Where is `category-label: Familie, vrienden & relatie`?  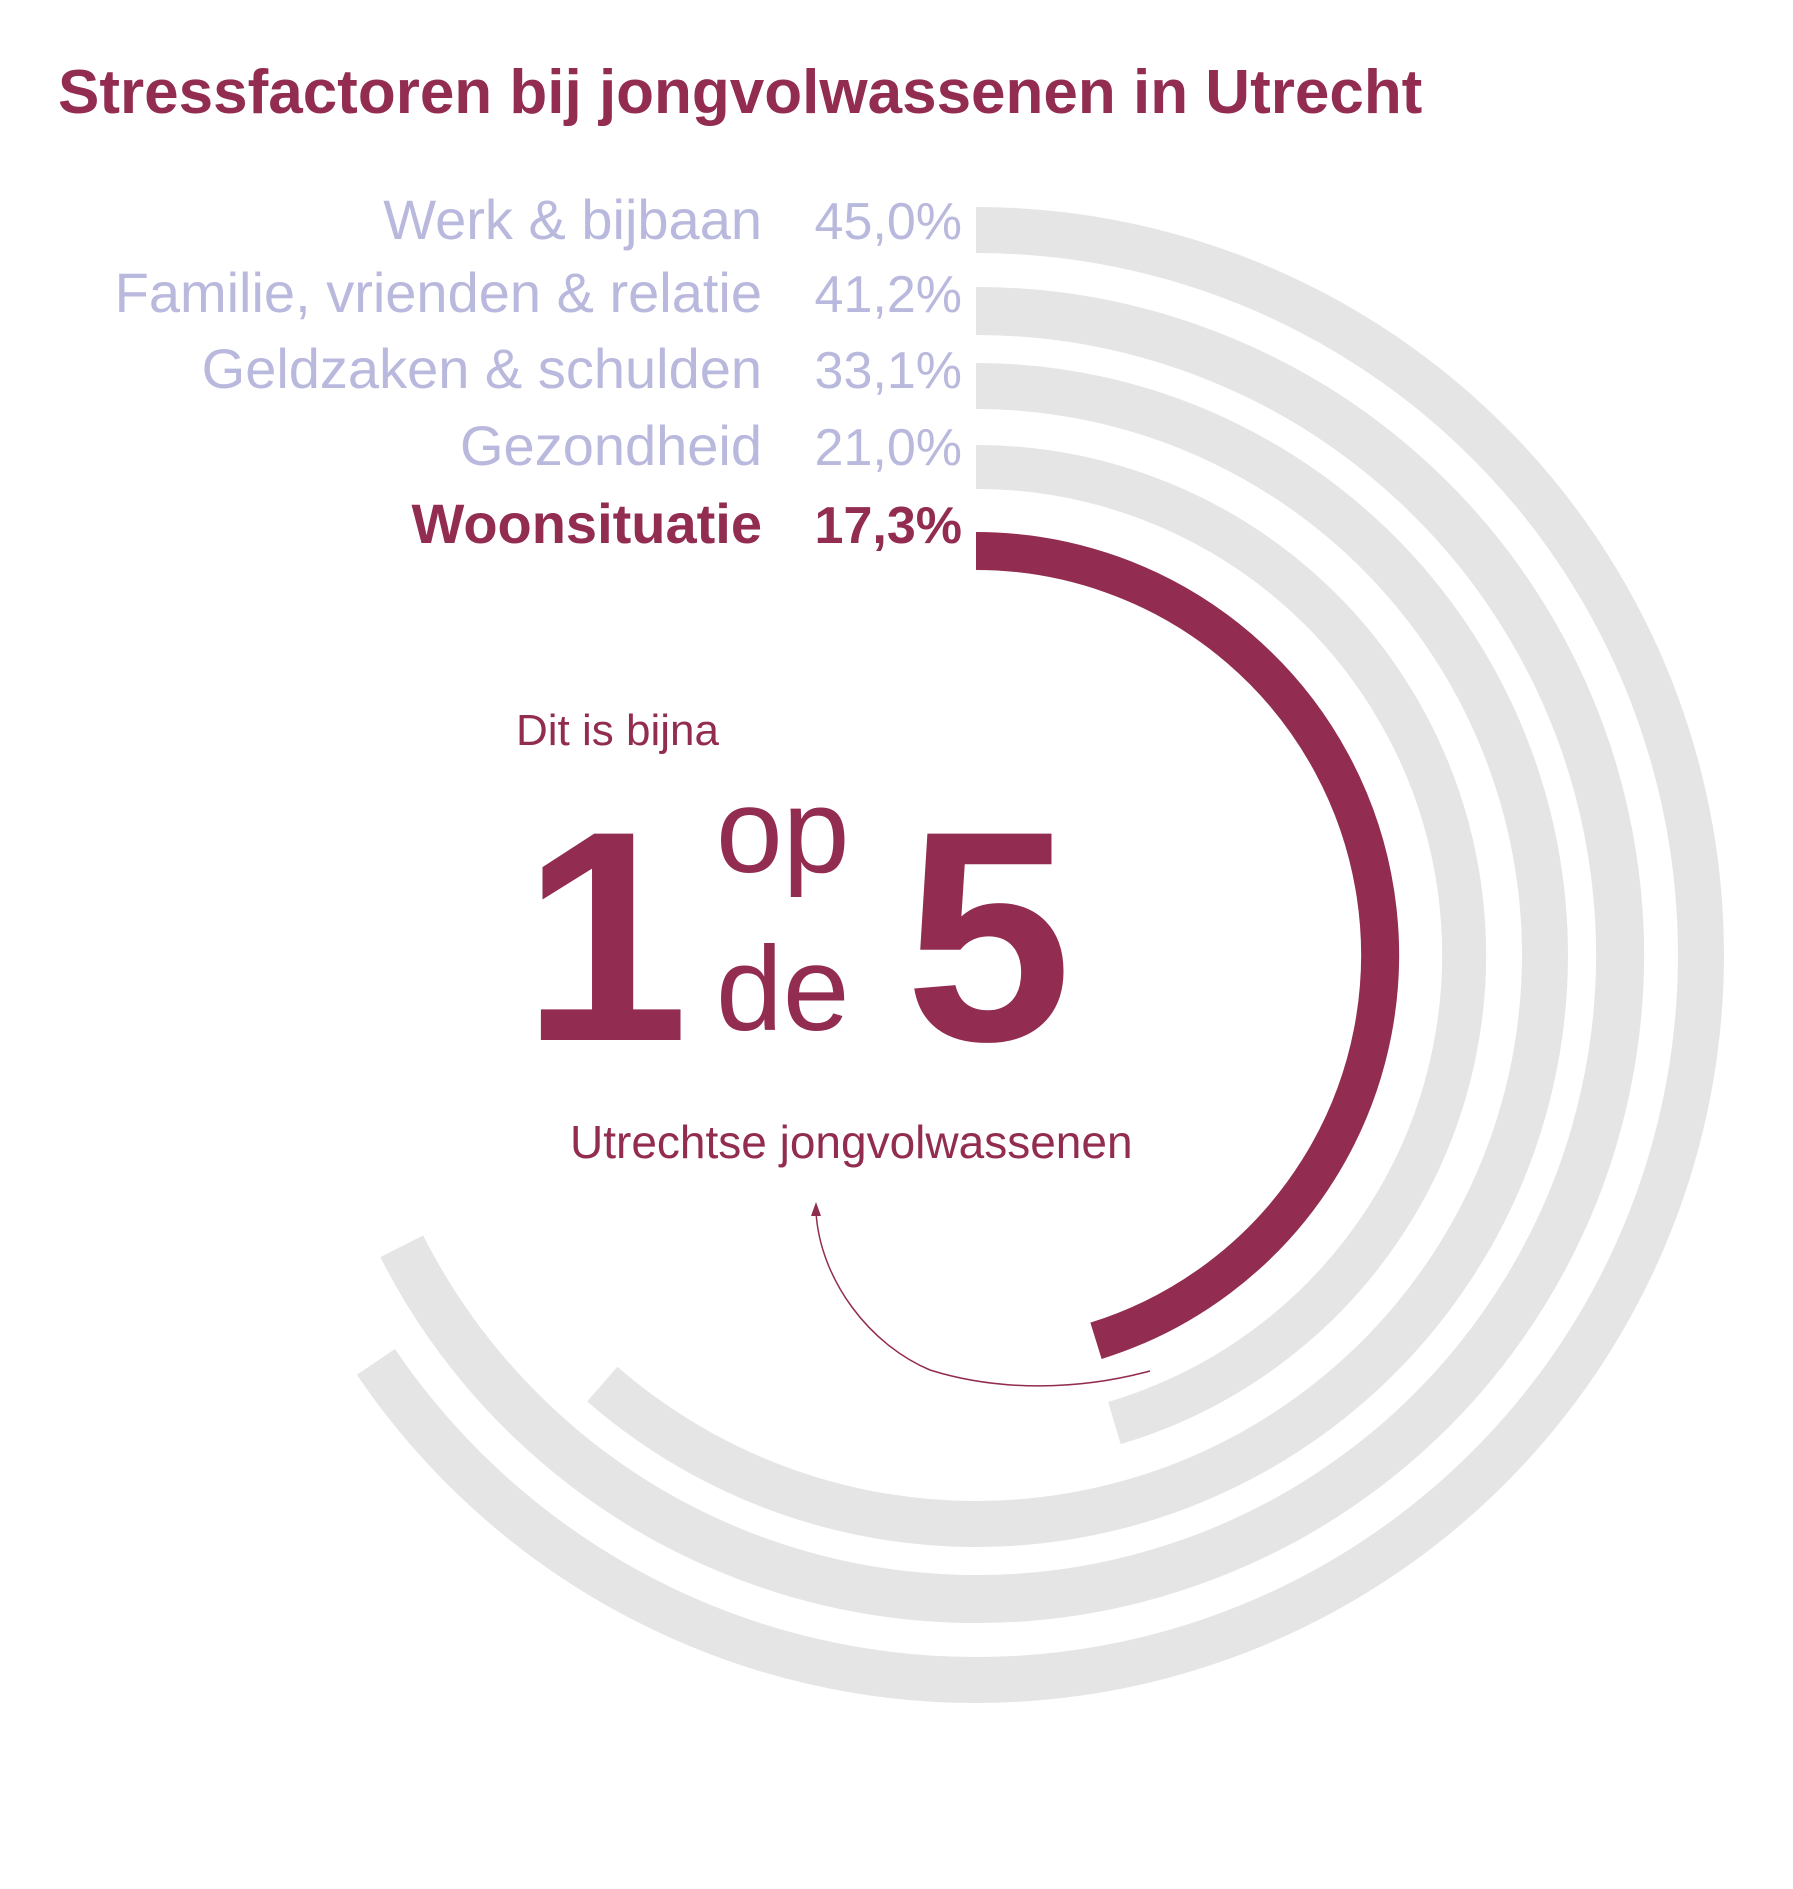 category-label: Familie, vrienden & relatie is located at coordinates (438, 292).